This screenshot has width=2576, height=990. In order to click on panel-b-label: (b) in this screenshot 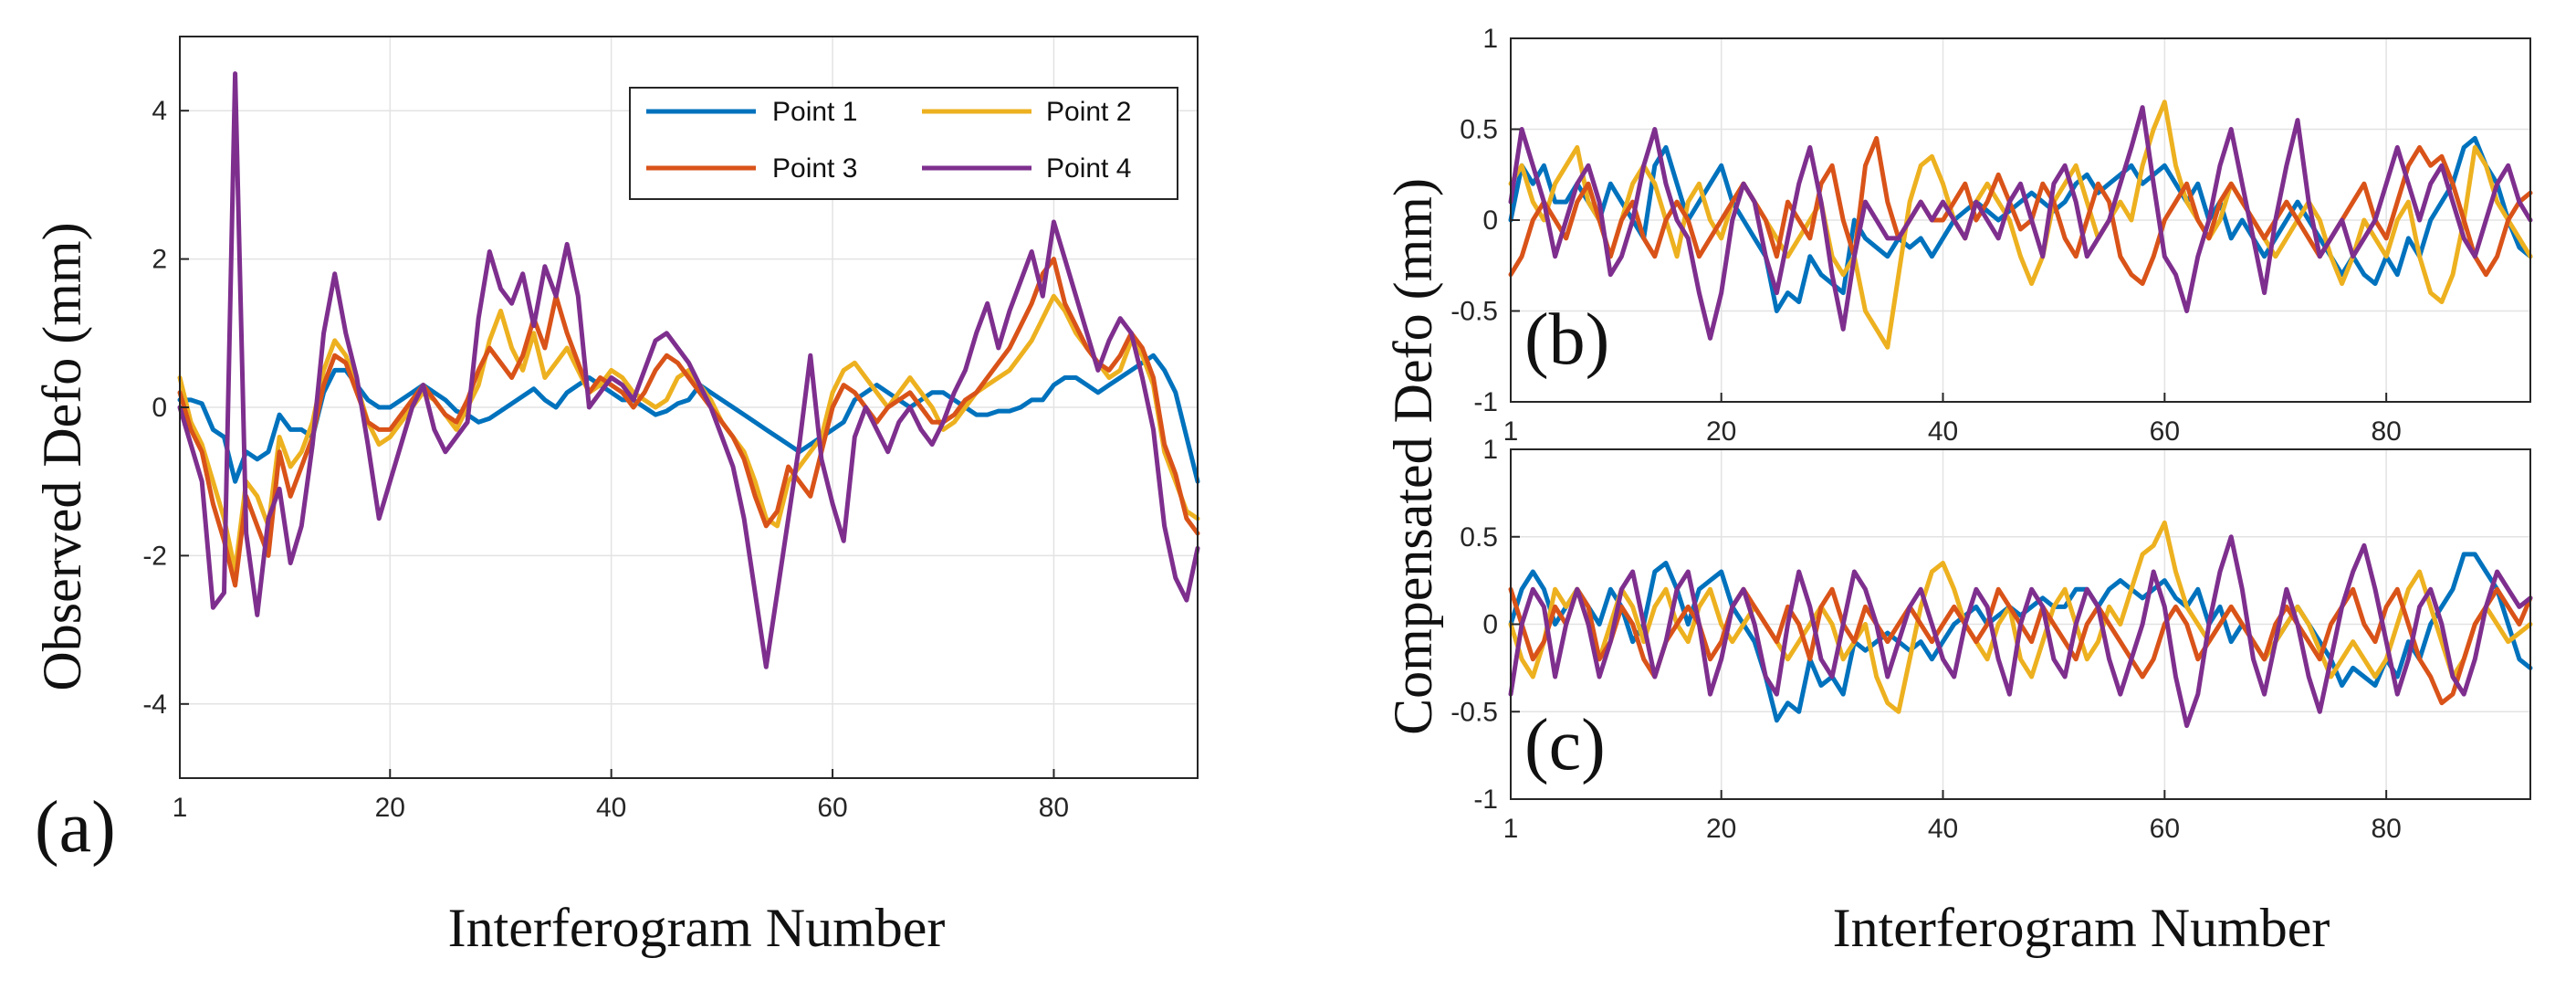, I will do `click(1566, 340)`.